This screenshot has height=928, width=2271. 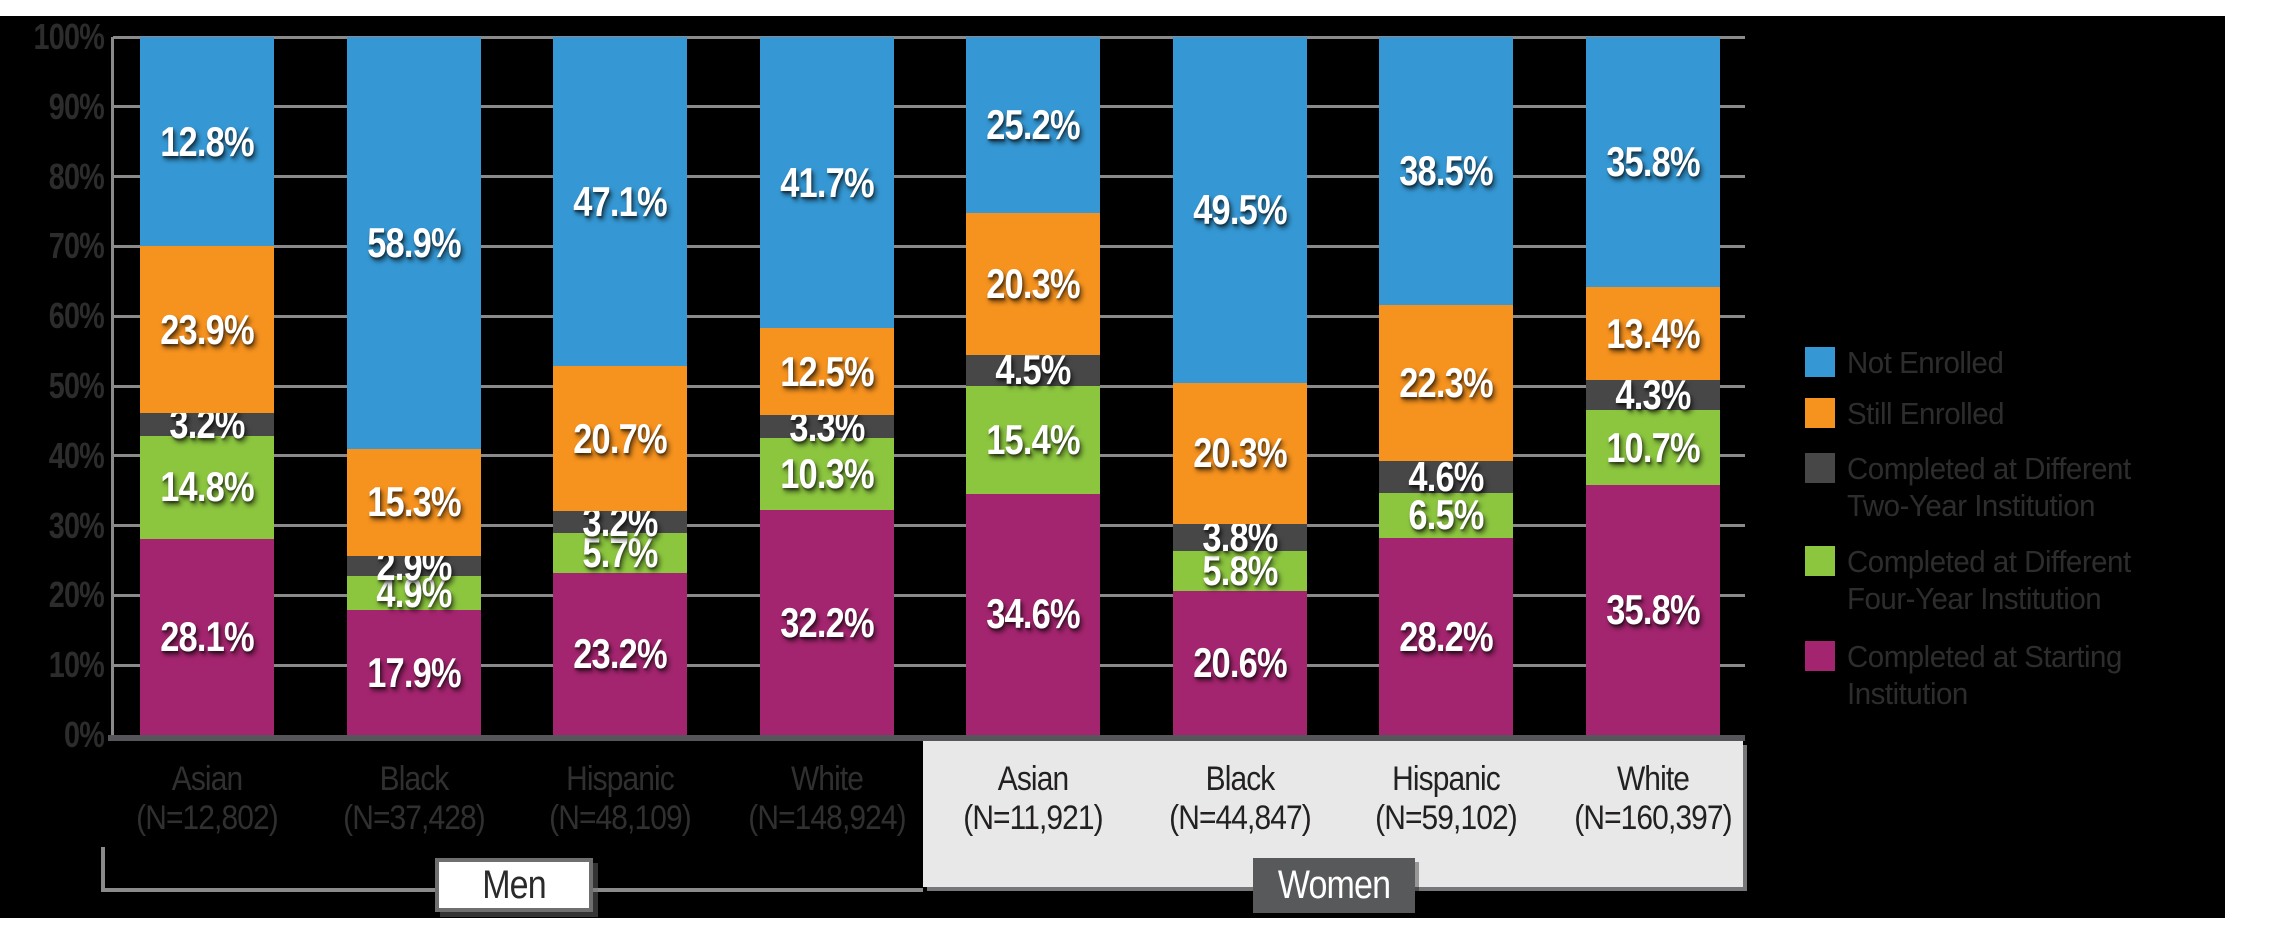 I want to click on bar-men-hispanic: 23.2% 5.7% 3.2% 20.7% 47.1%, so click(x=620, y=386).